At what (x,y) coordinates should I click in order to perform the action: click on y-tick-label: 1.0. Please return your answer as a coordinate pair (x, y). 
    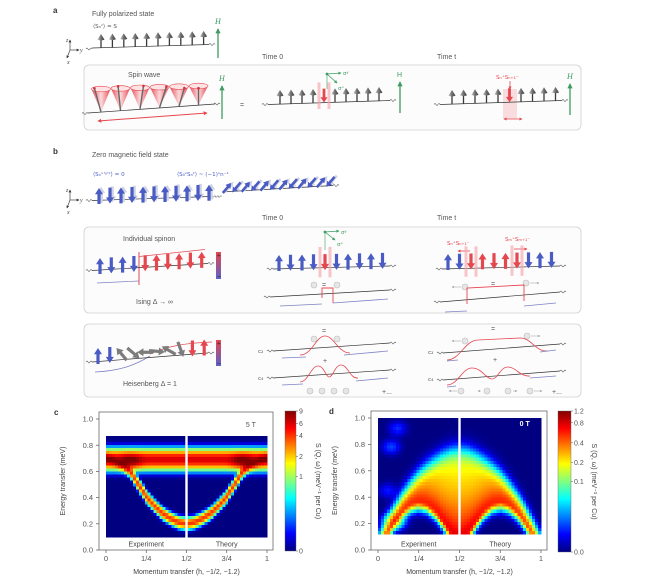
    Looking at the image, I should click on (88, 419).